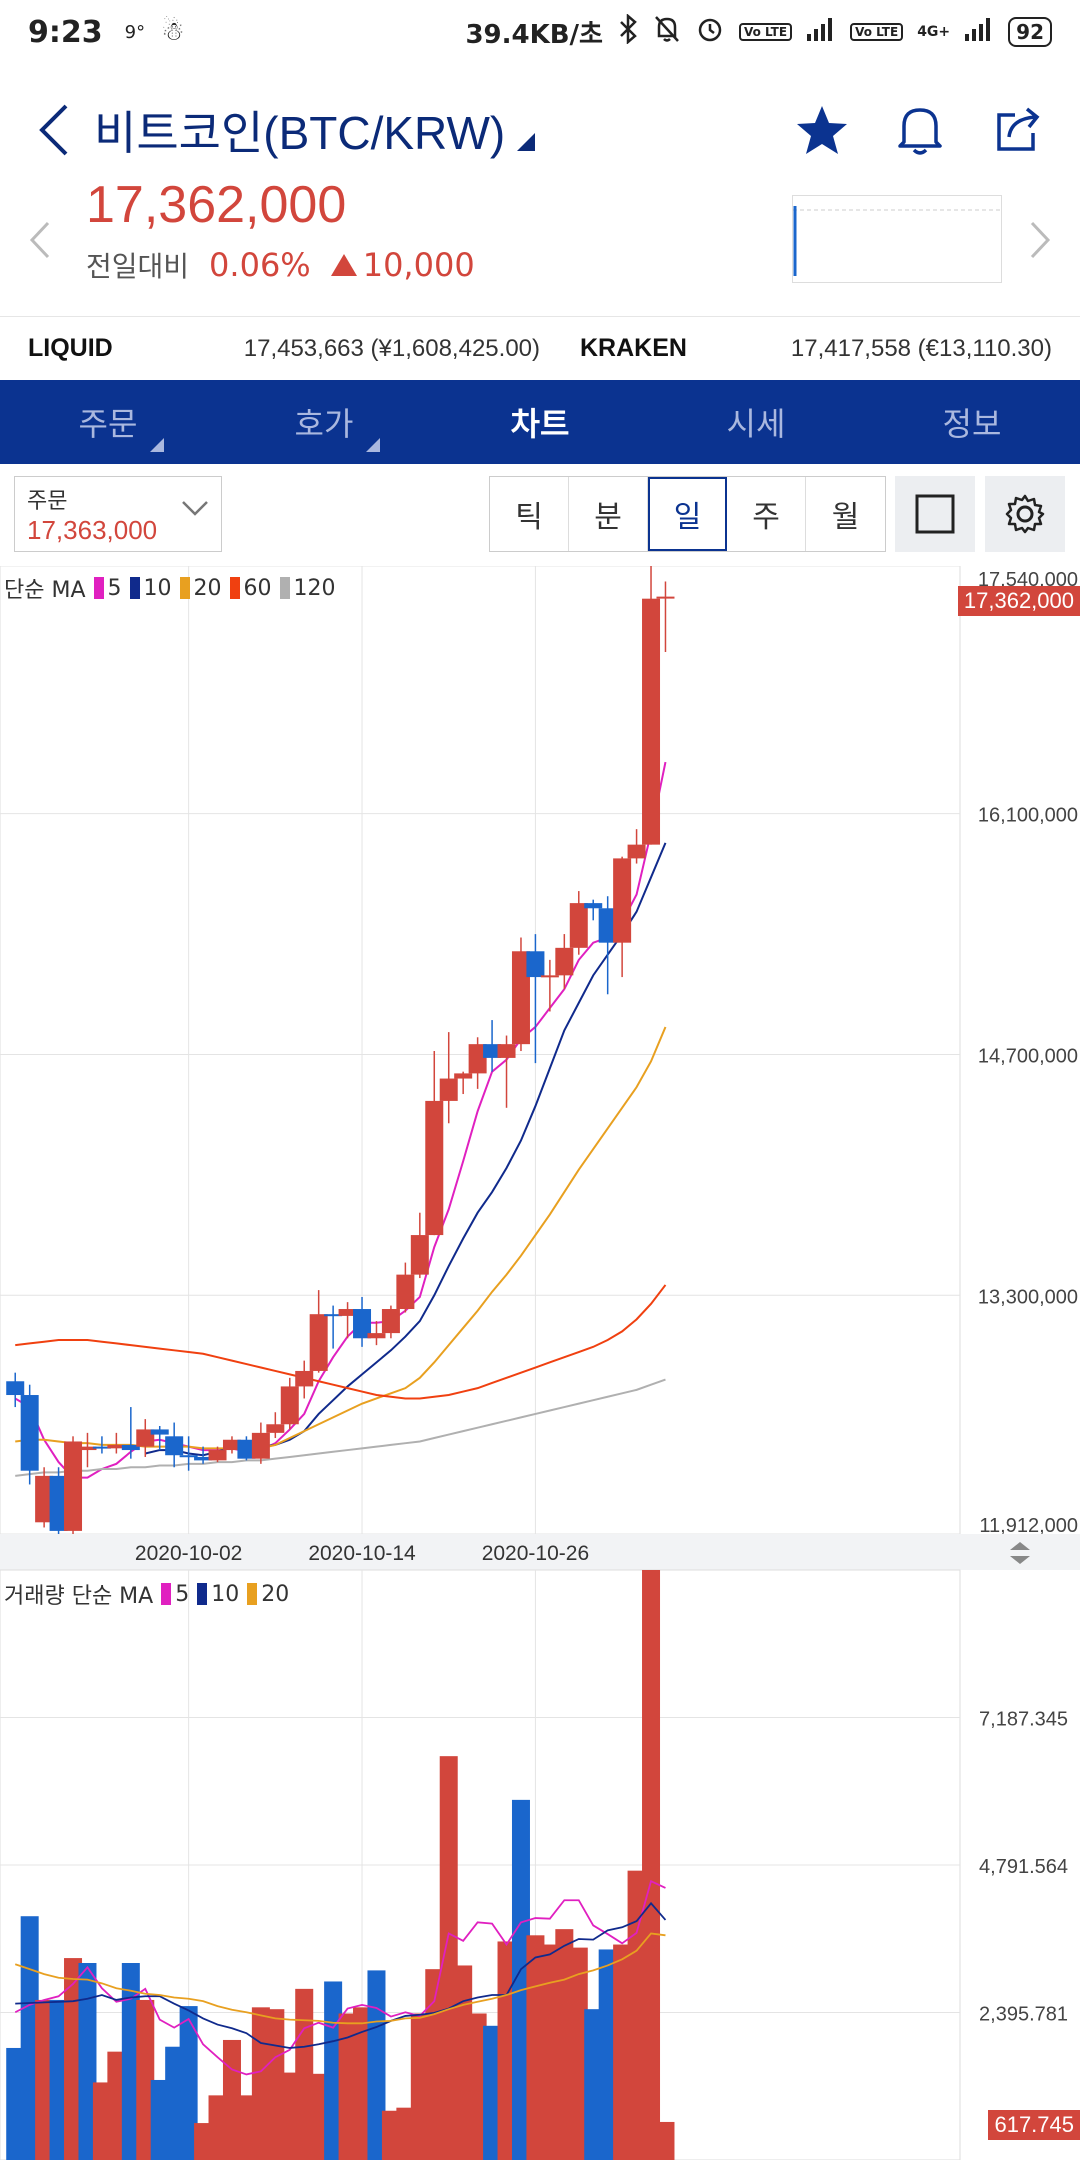 The image size is (1080, 2160). What do you see at coordinates (526, 142) in the screenshot?
I see `title-dropdown-icon` at bounding box center [526, 142].